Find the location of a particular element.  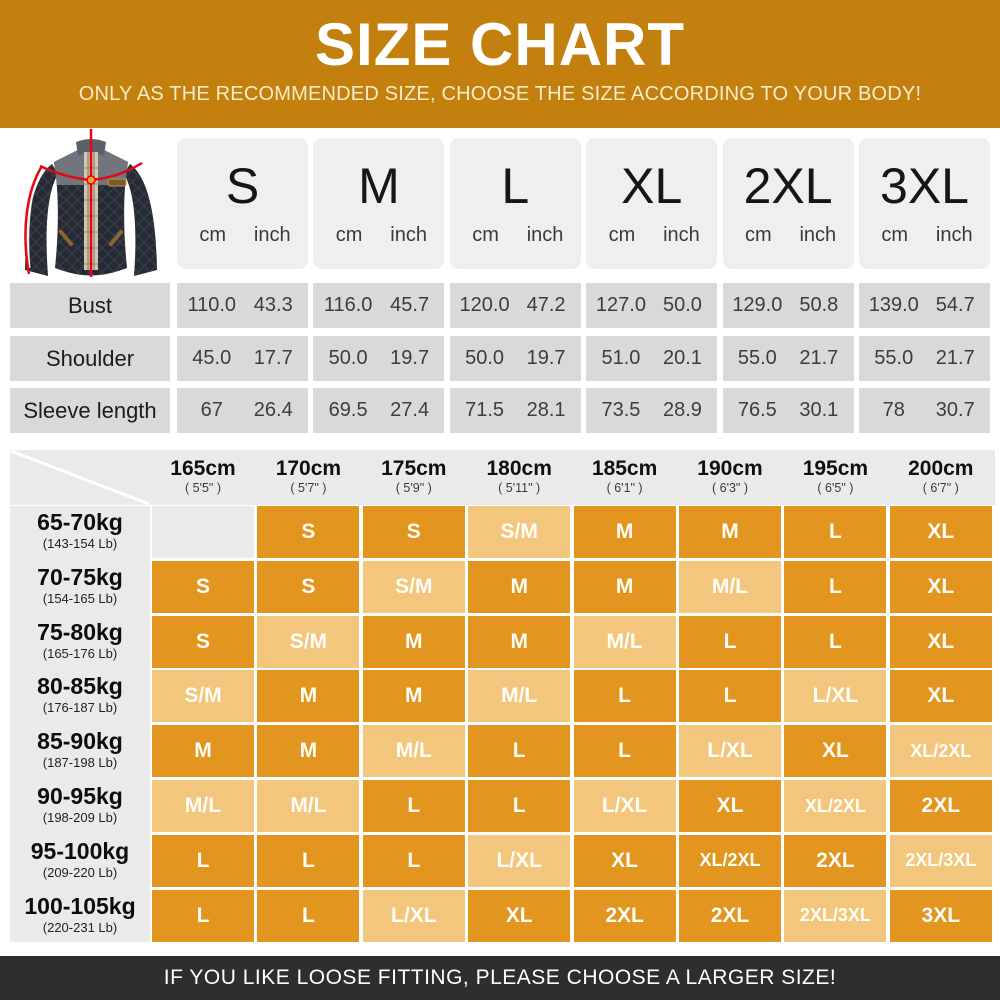

measure-value-cell: 139.0 54.7 is located at coordinates (924, 305).